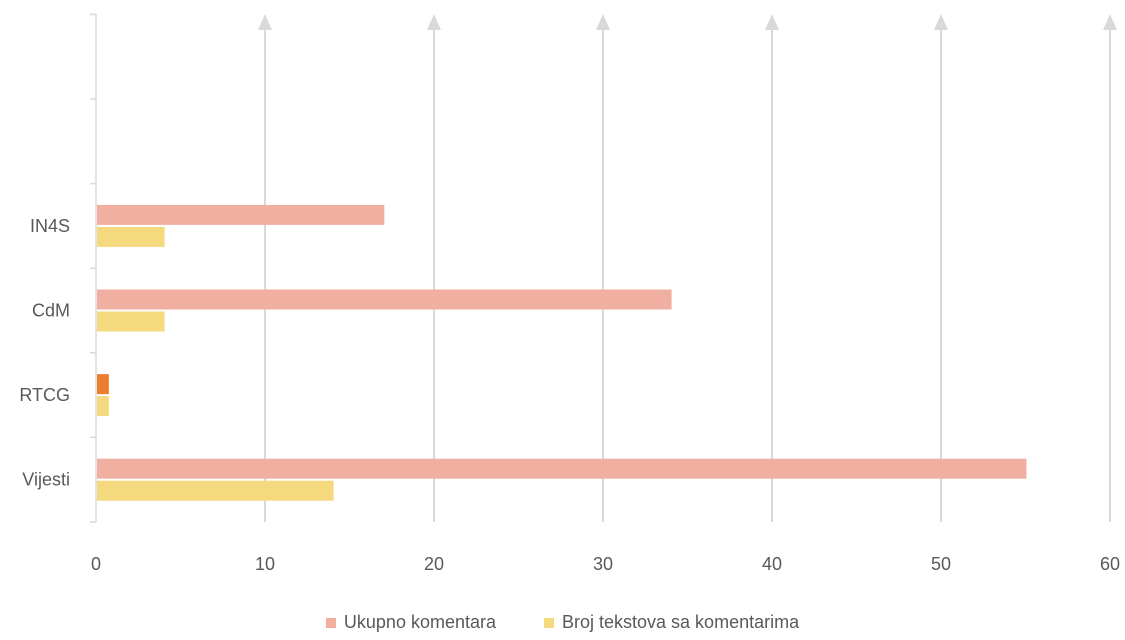  I want to click on legend-label-broj: Broj tekstova sa komentarima, so click(681, 622).